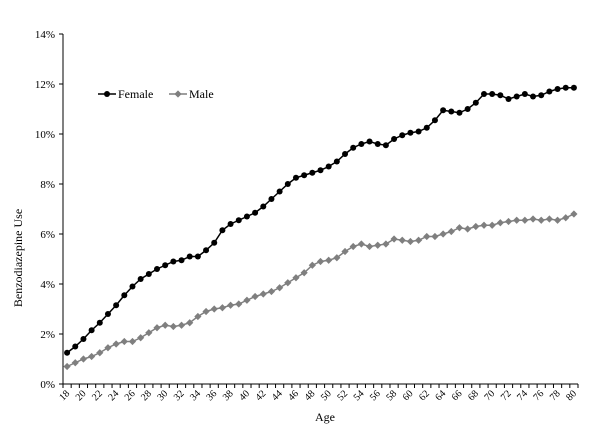 This screenshot has width=600, height=437. What do you see at coordinates (571, 395) in the screenshot?
I see `x-tick-label: 80` at bounding box center [571, 395].